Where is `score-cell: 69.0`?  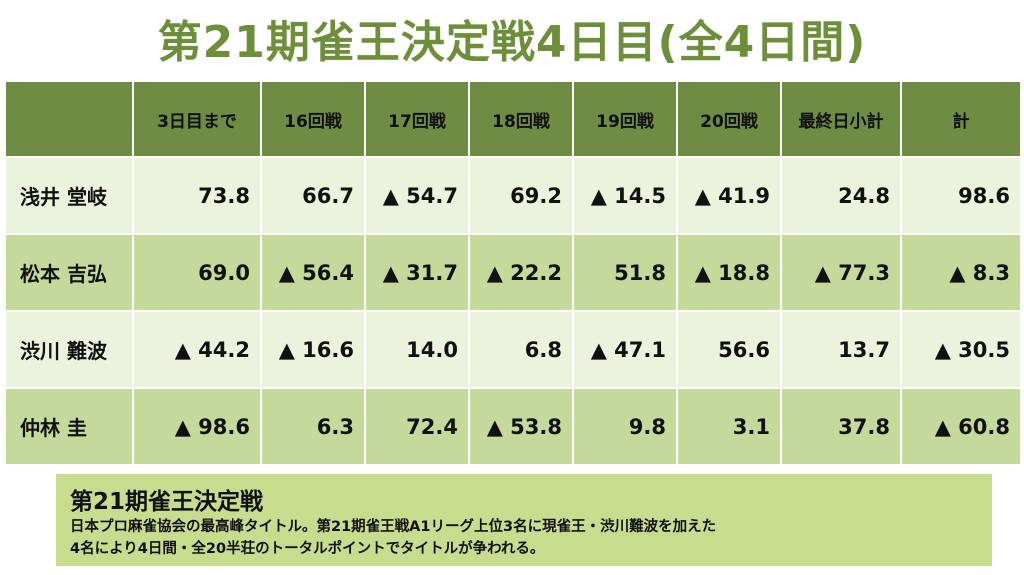 score-cell: 69.0 is located at coordinates (197, 272).